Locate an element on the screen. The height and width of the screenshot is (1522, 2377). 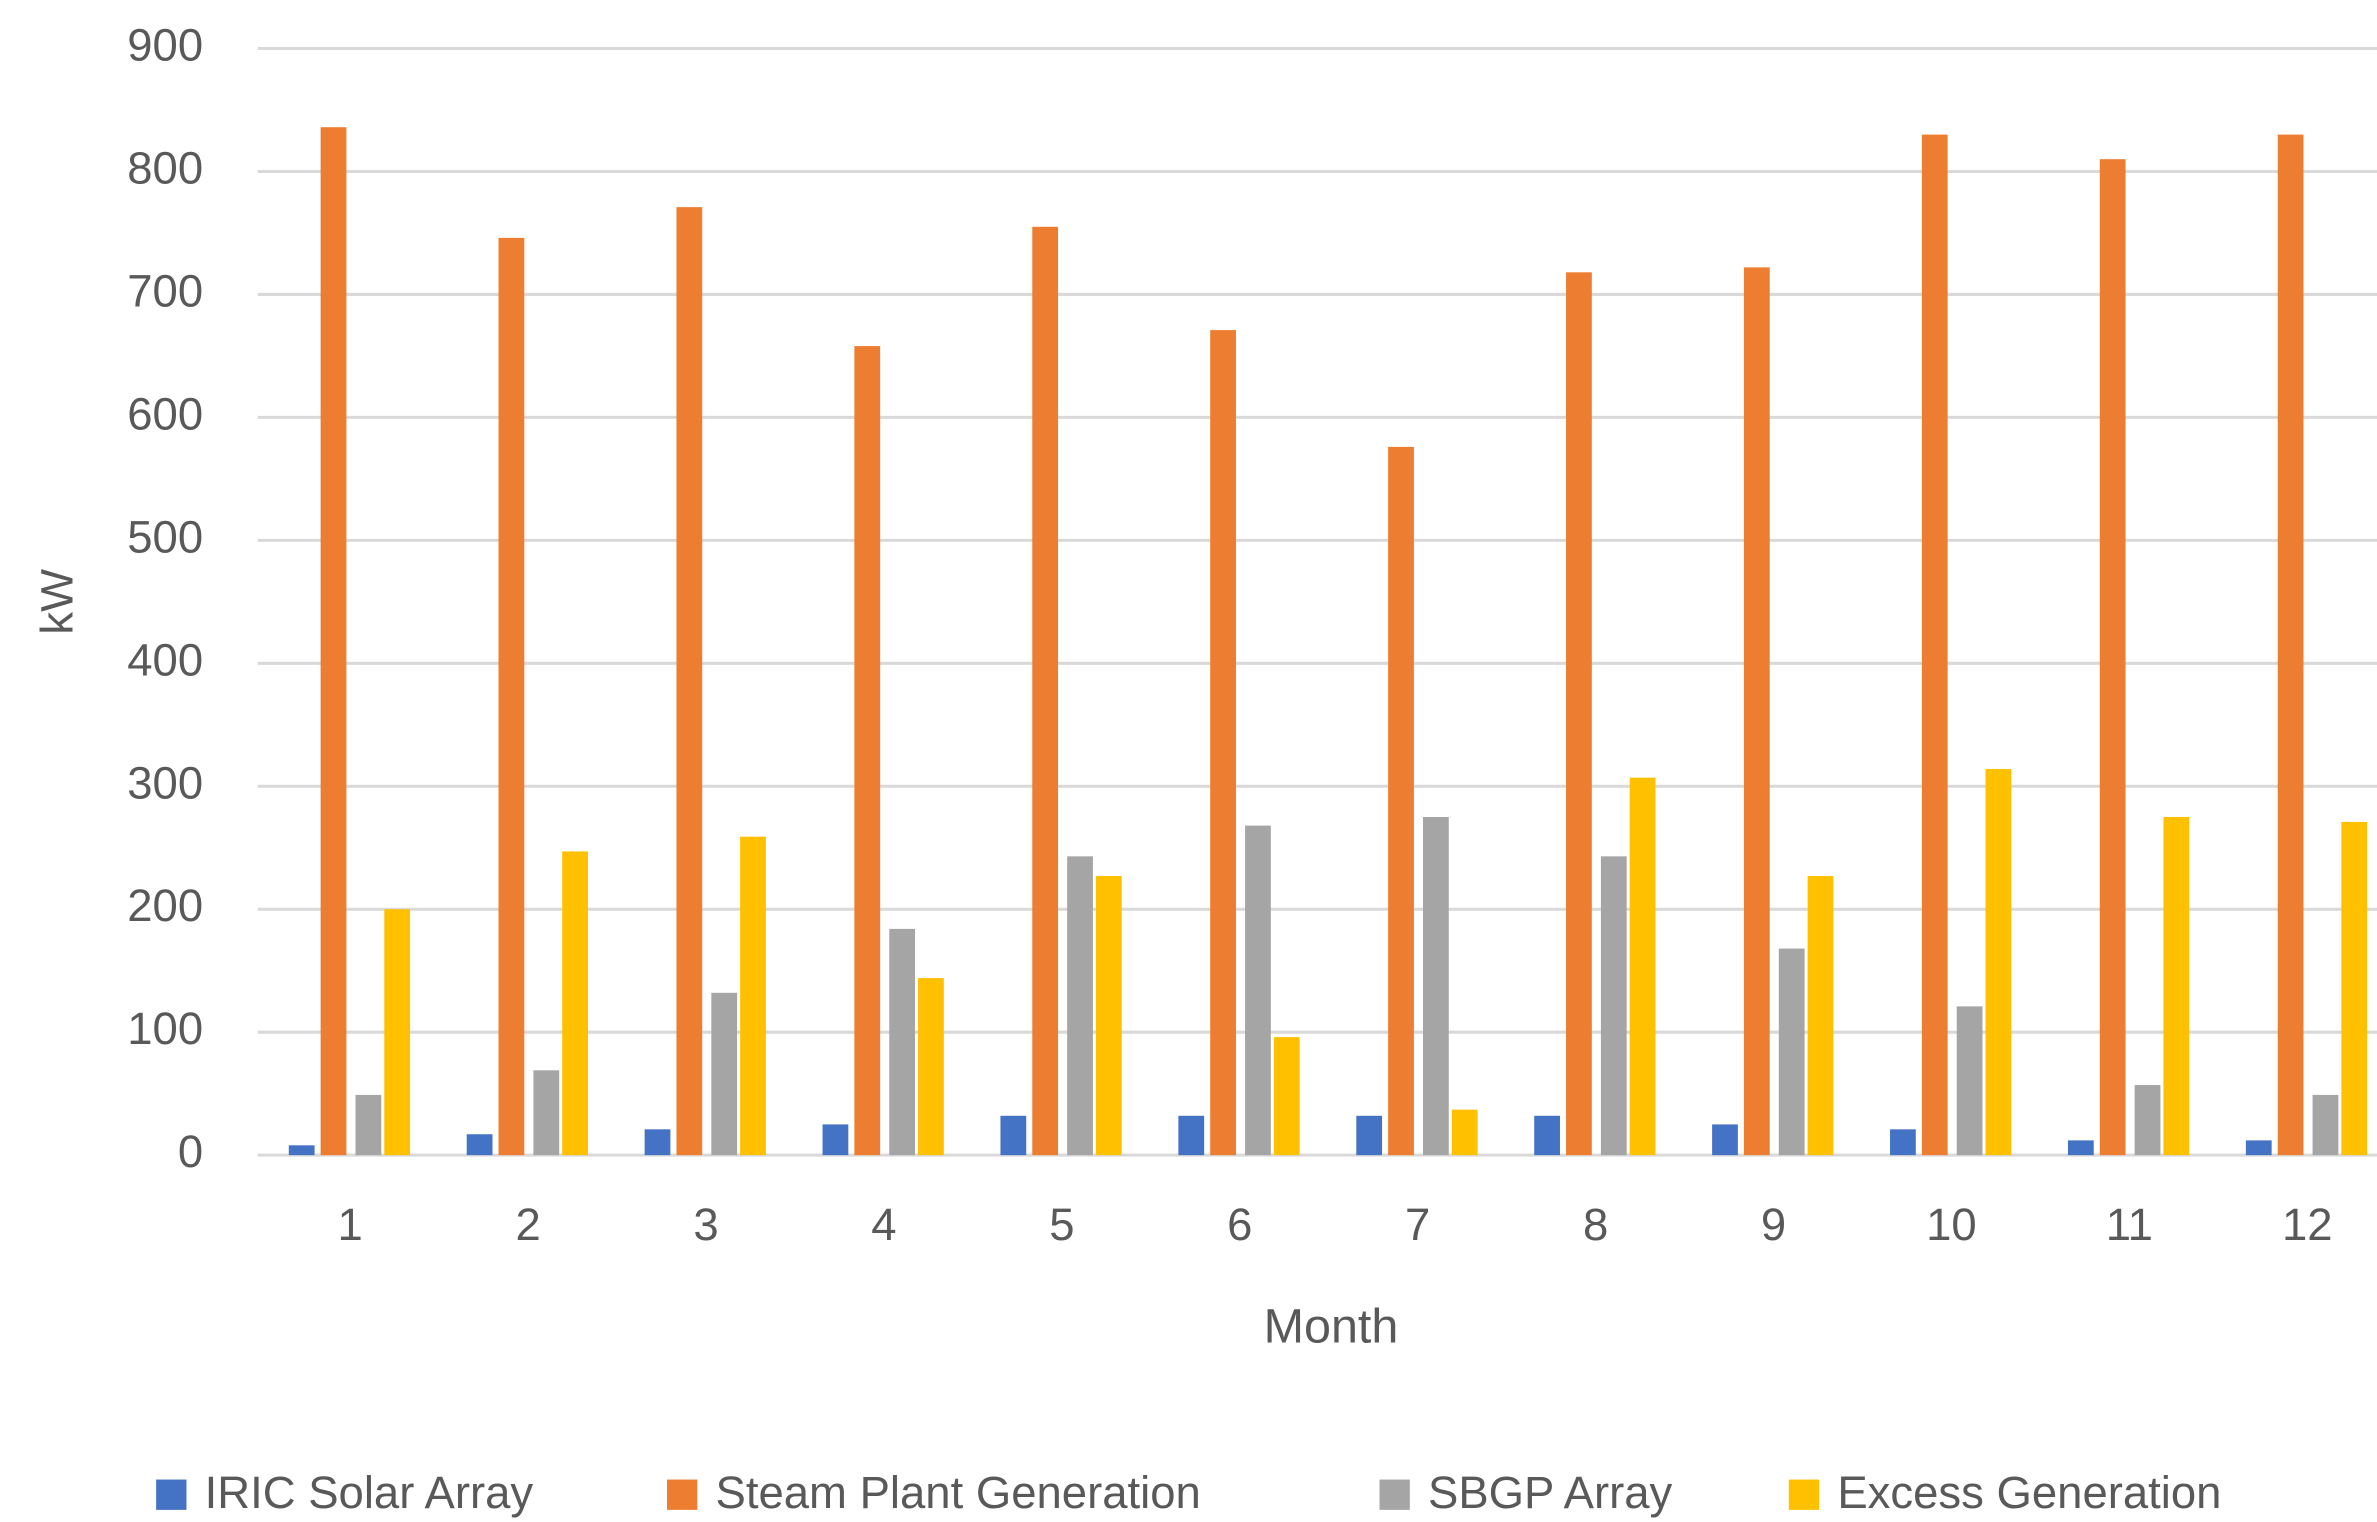
y-tick-label: 500 is located at coordinates (165, 536).